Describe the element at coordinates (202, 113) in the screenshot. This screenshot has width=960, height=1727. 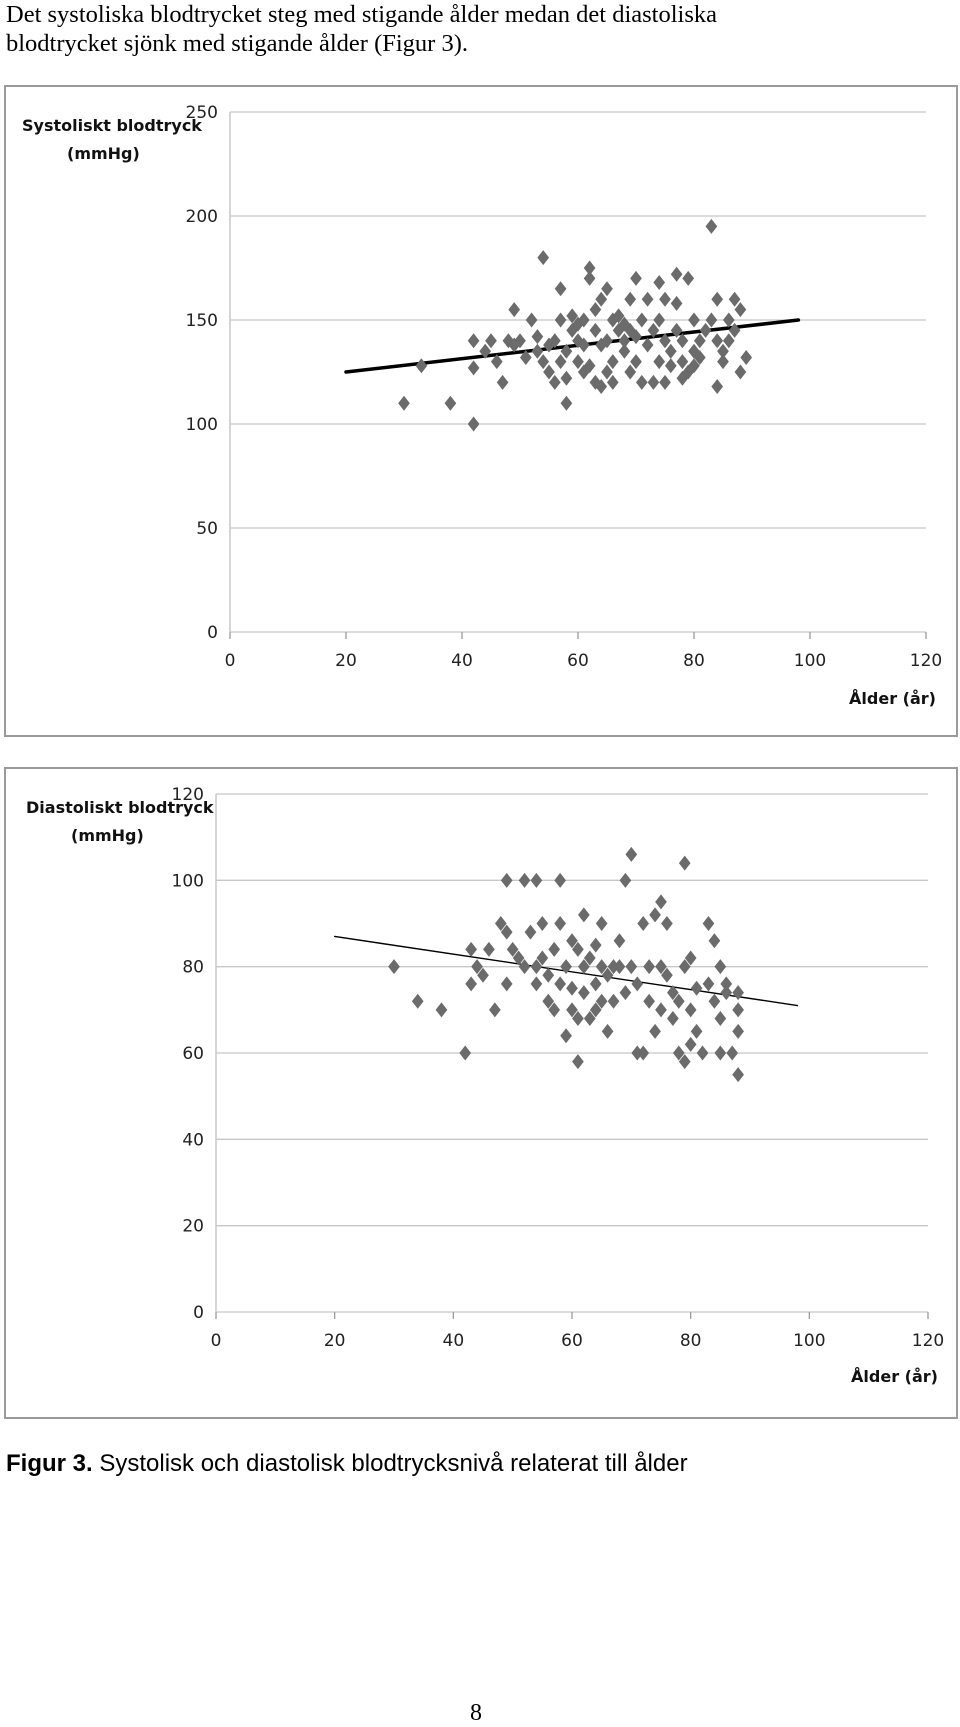
I see `y-tick-label: 250` at that location.